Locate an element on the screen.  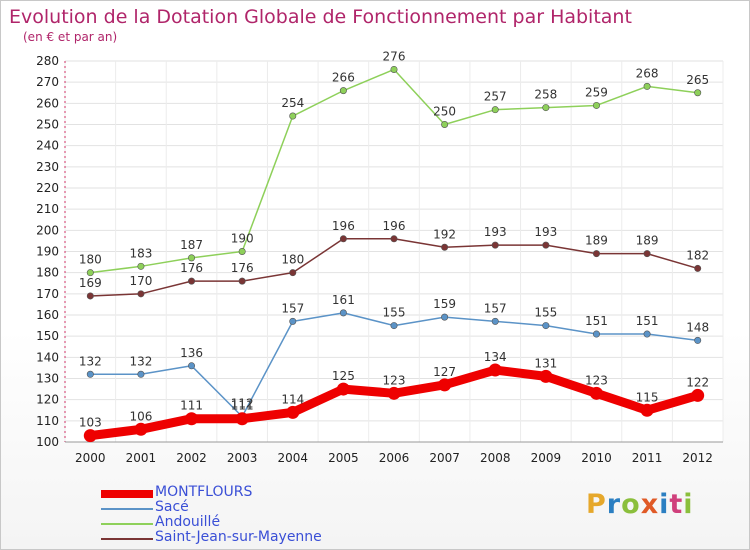
x-tick-label: 2005 is located at coordinates (343, 458).